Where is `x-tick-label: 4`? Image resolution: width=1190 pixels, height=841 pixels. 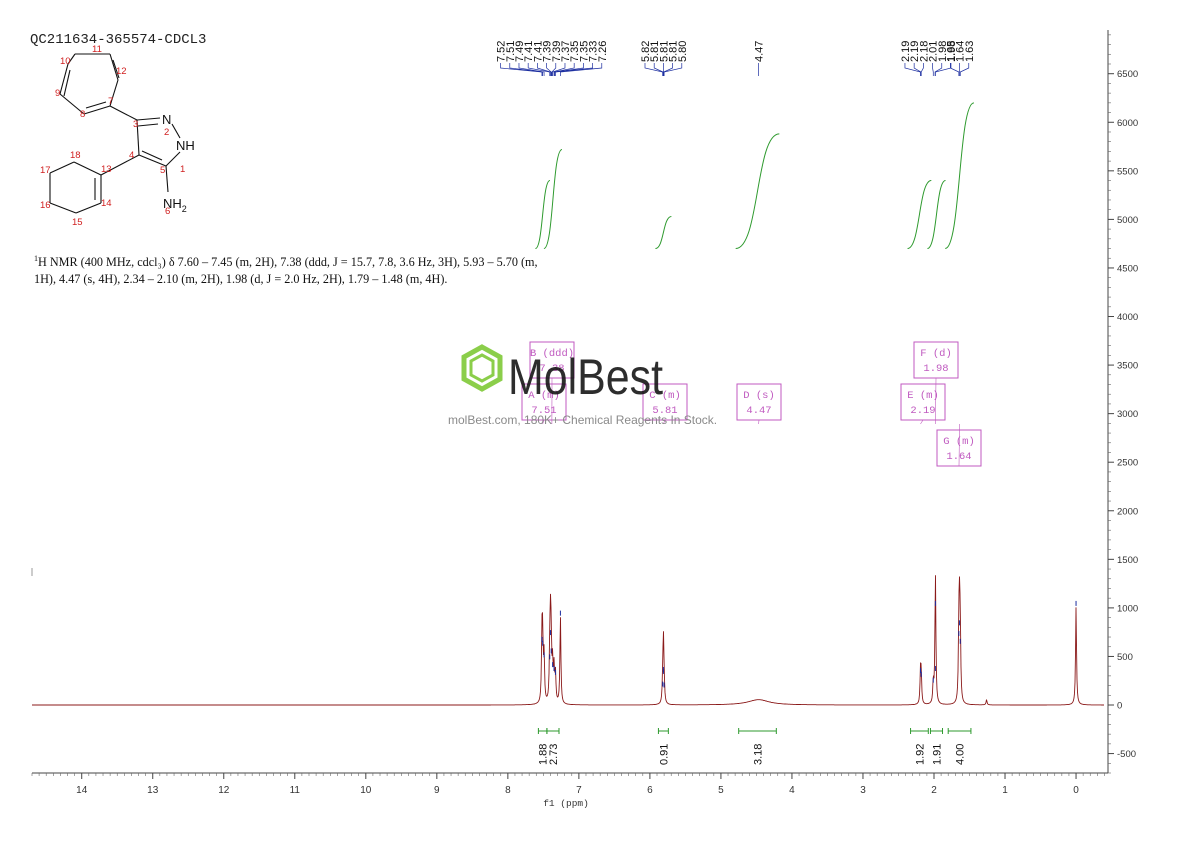
x-tick-label: 4 is located at coordinates (792, 790).